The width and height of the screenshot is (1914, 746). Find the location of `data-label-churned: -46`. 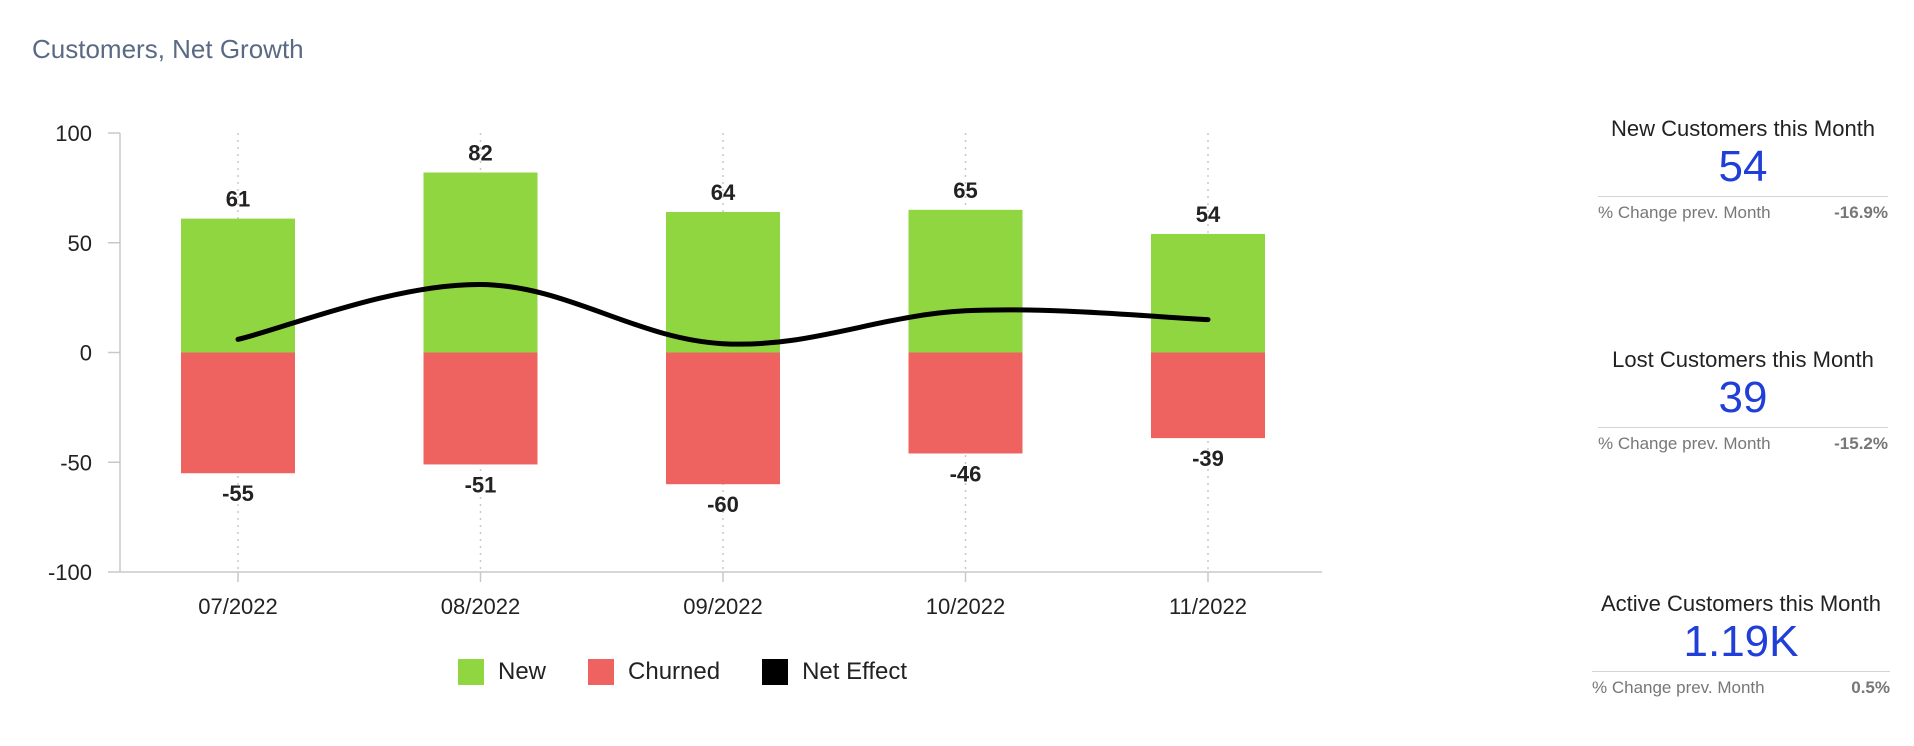

data-label-churned: -46 is located at coordinates (966, 473).